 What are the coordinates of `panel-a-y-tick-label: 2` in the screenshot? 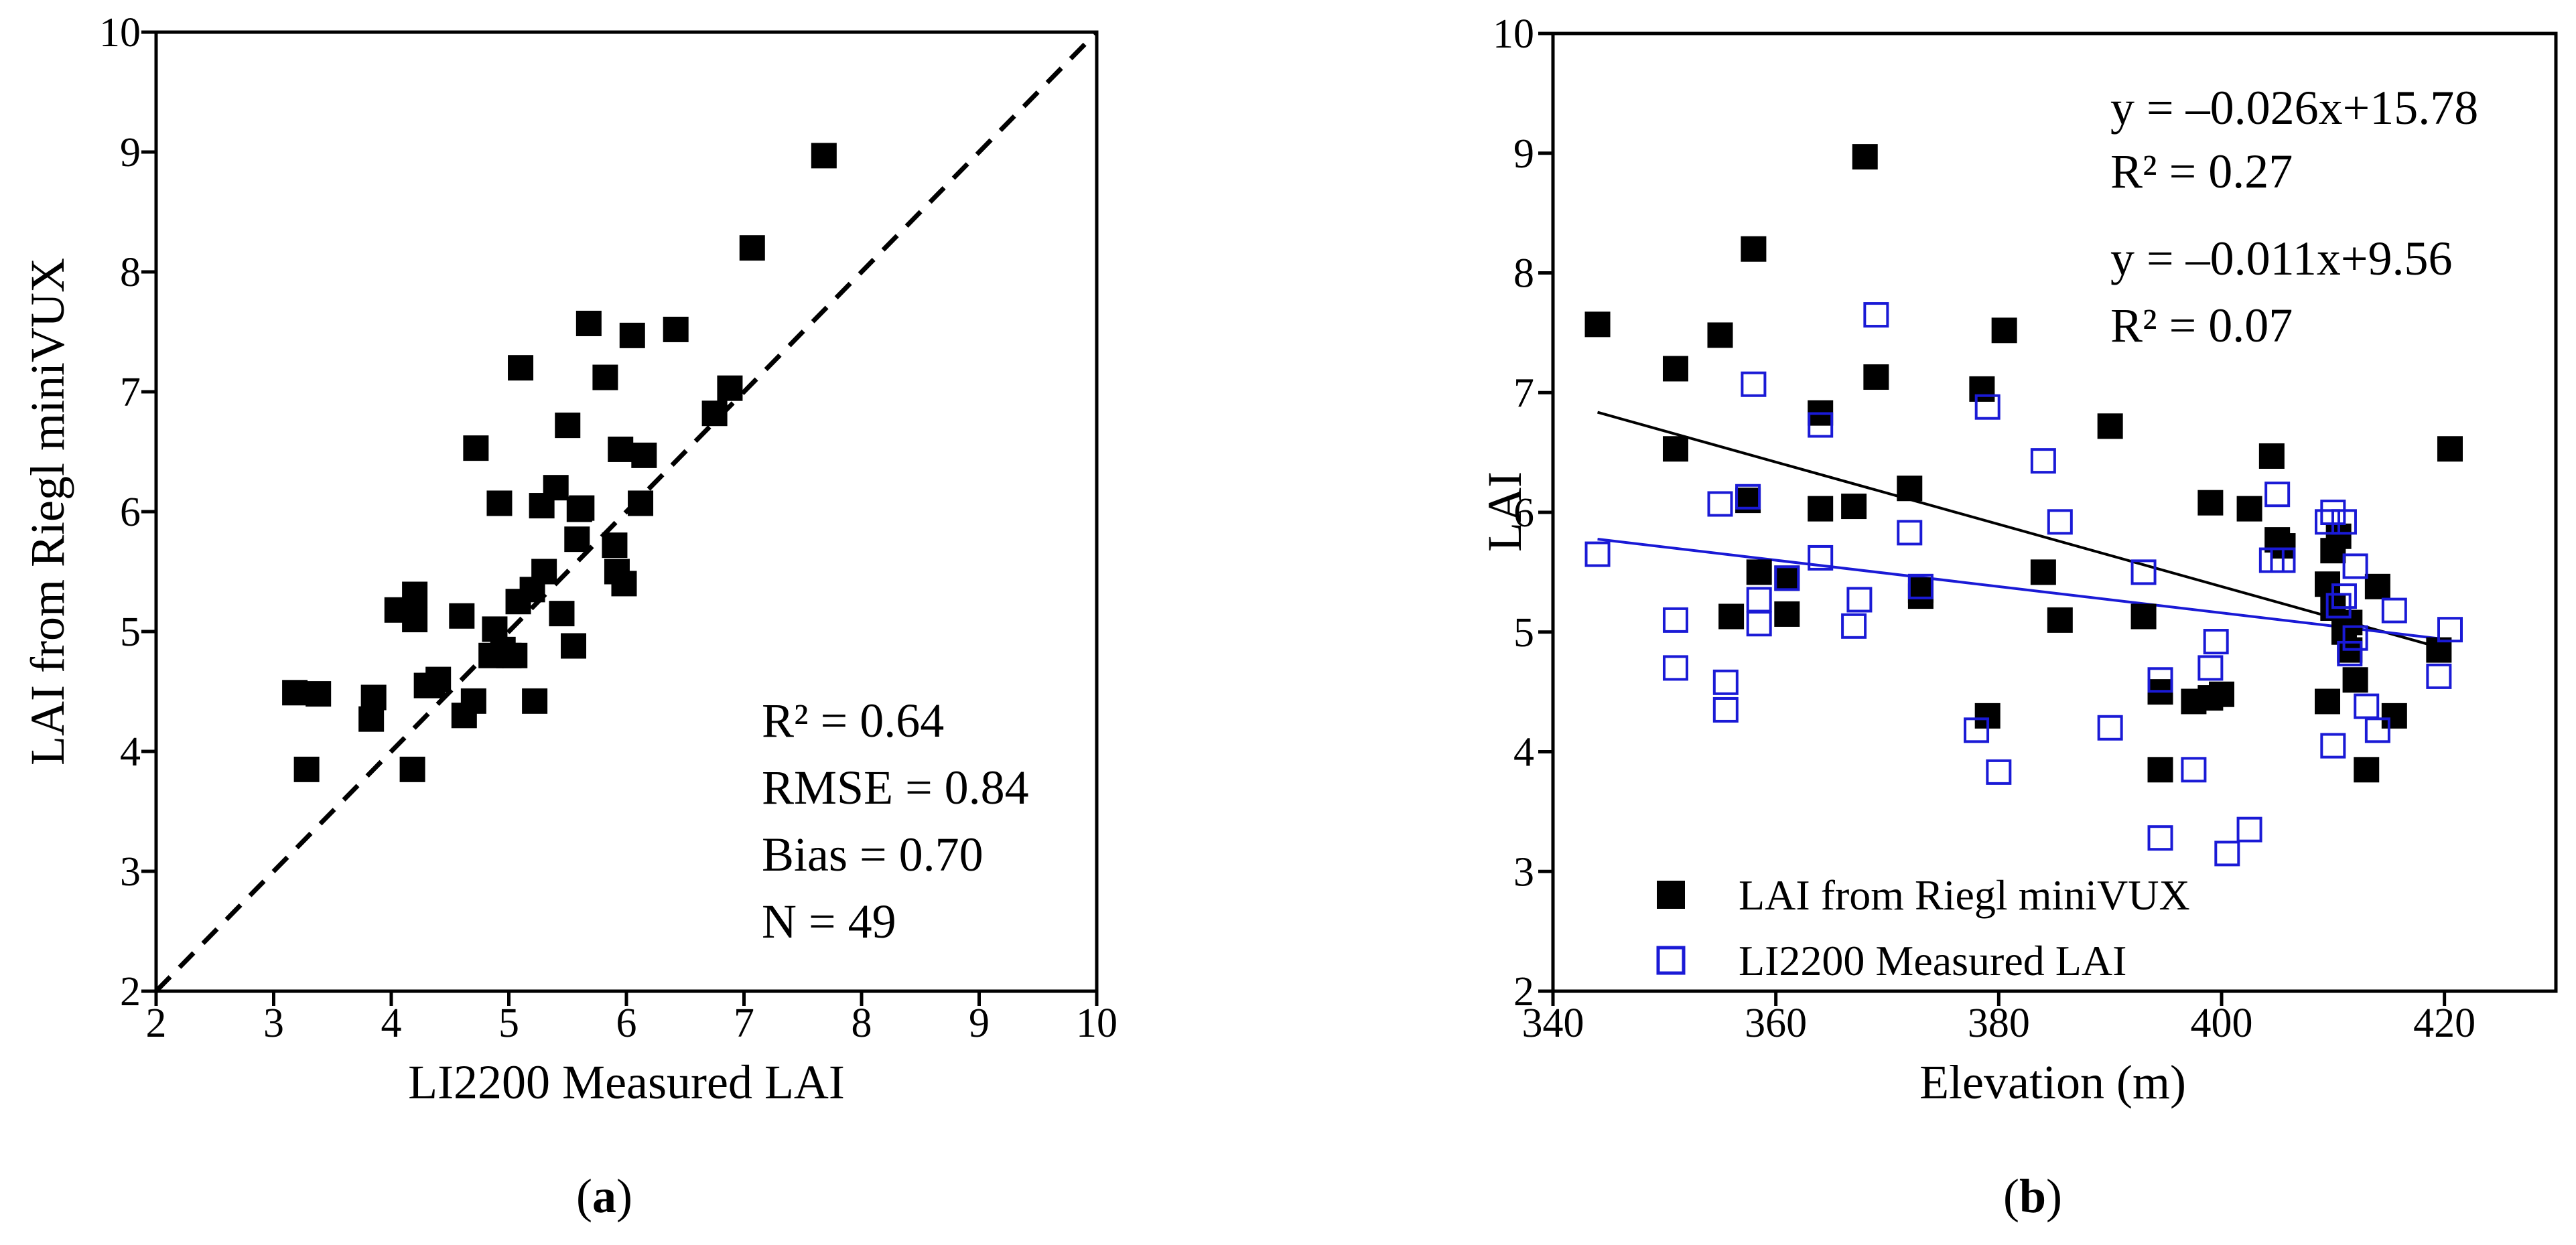 It's located at (130, 992).